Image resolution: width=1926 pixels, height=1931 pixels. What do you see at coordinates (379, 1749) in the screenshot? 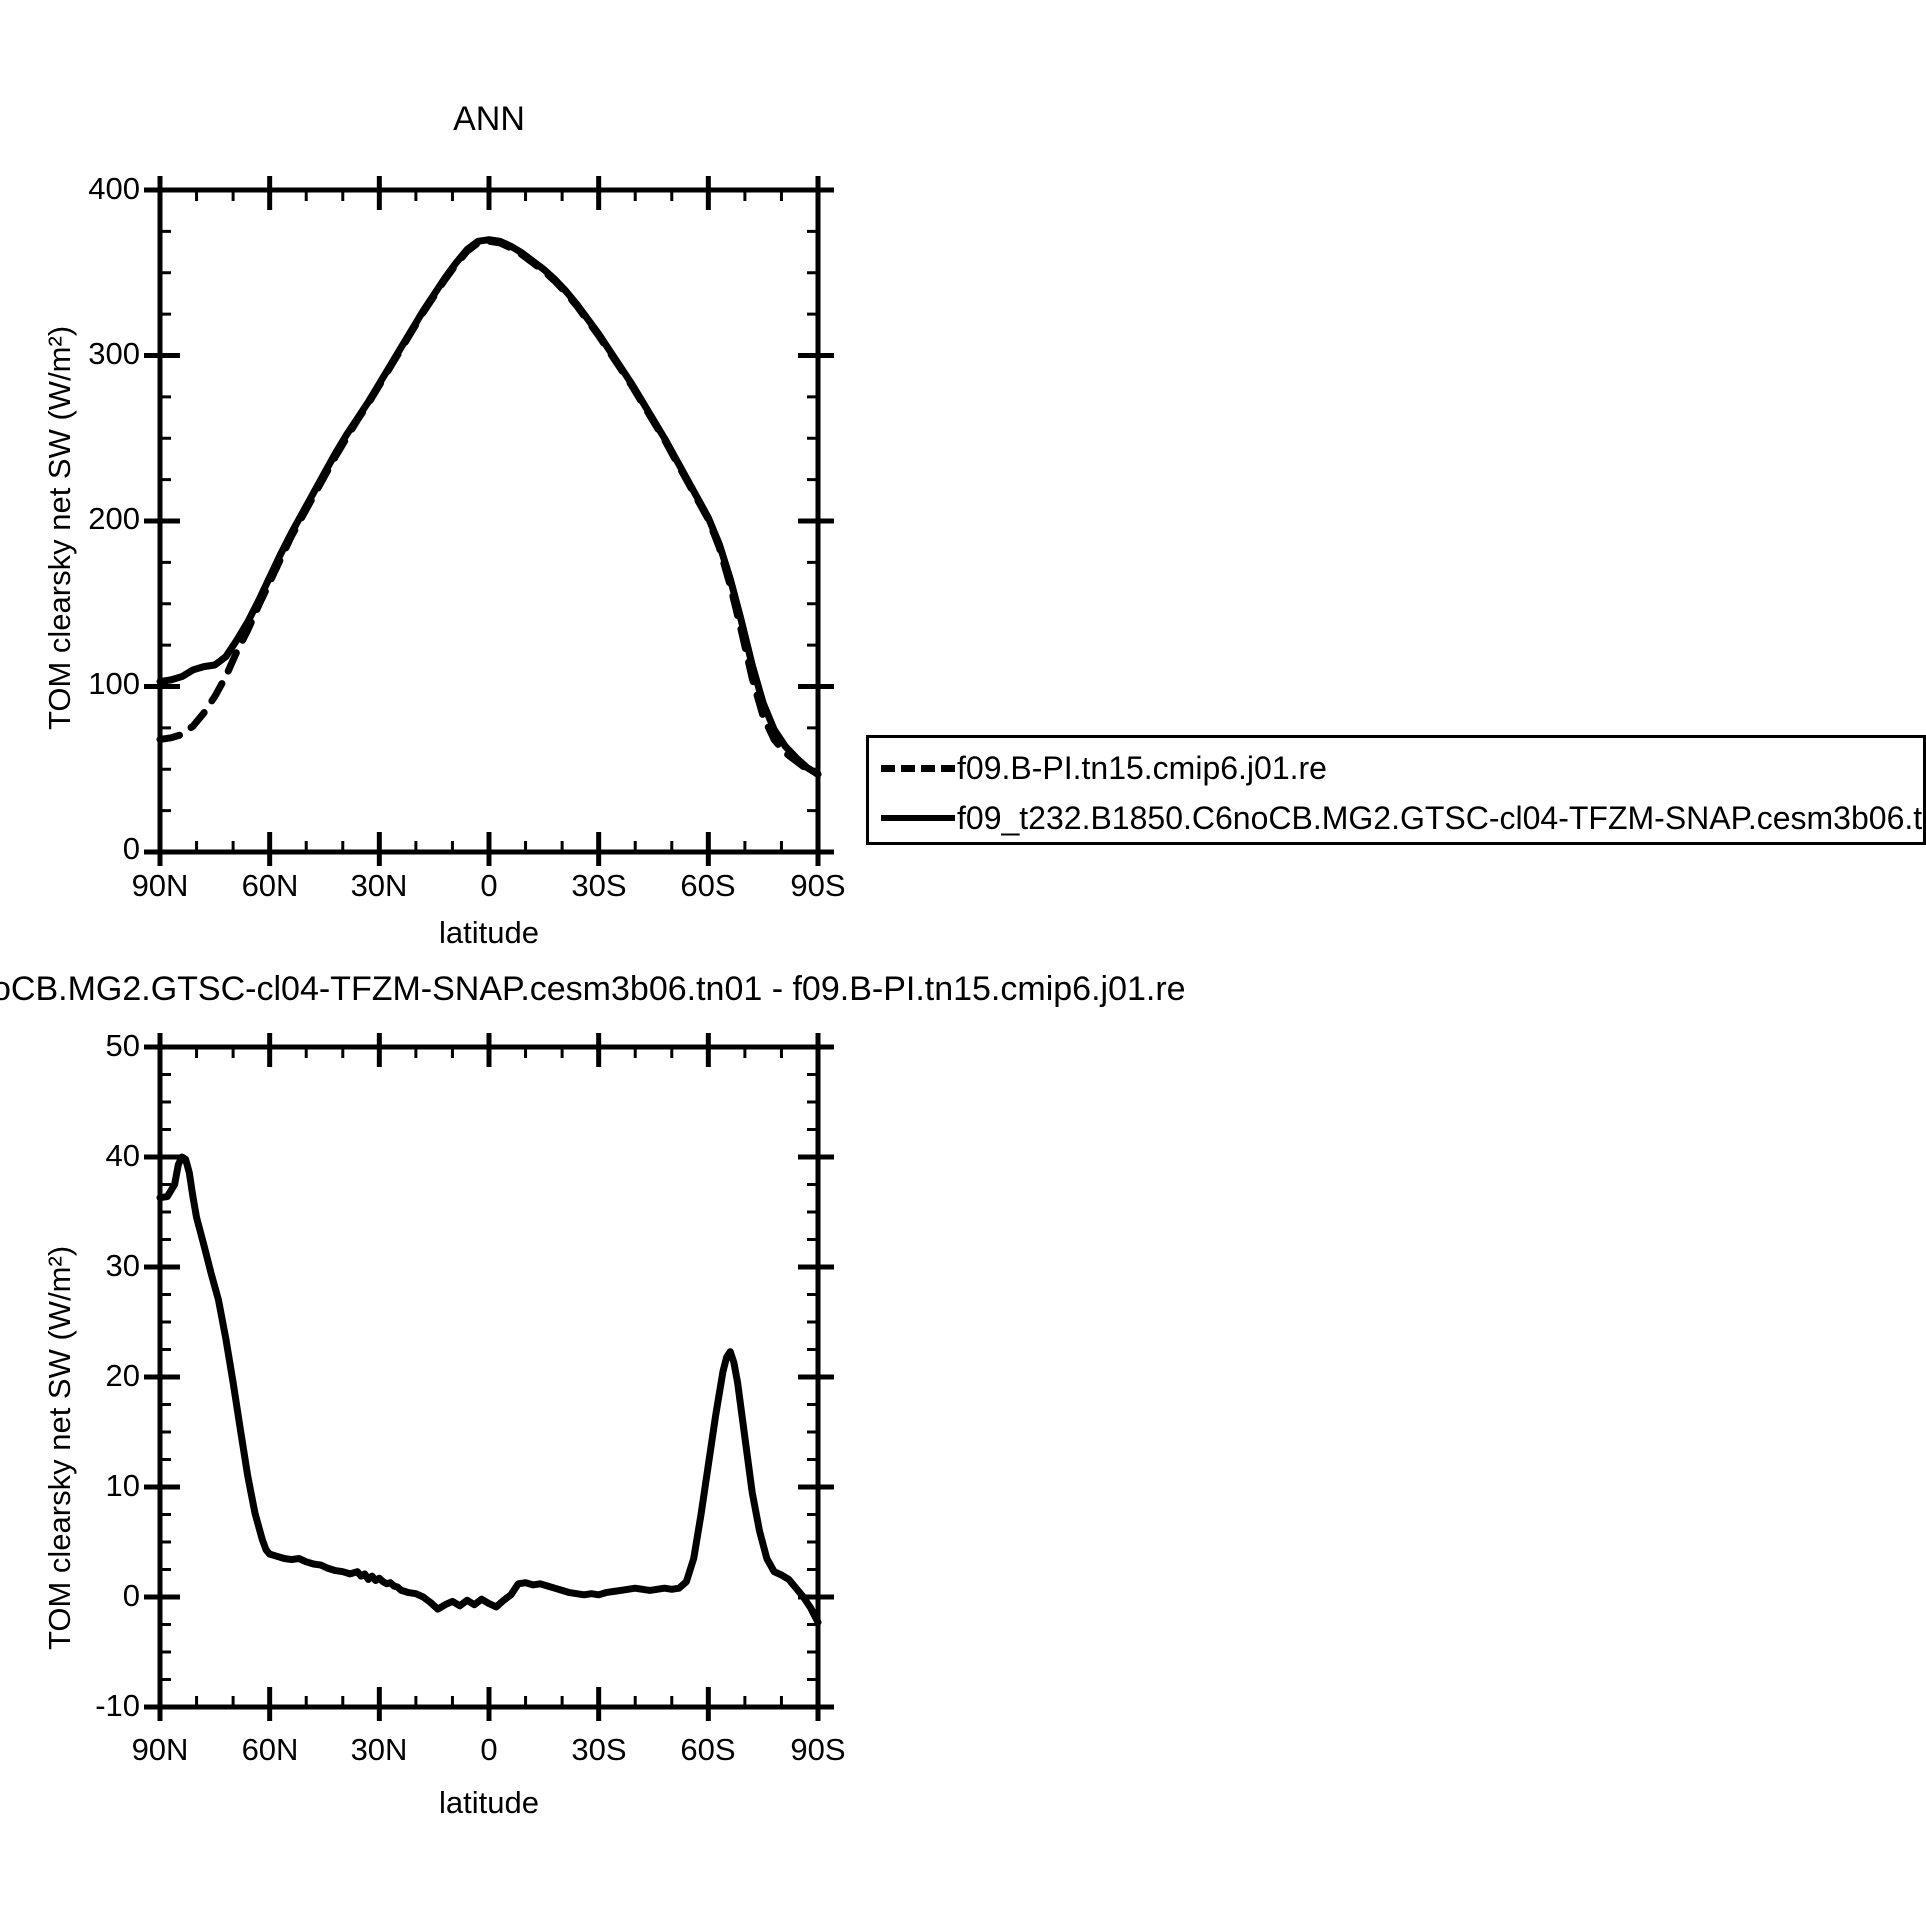
I see `bottom-xtick-30N: 30N` at bounding box center [379, 1749].